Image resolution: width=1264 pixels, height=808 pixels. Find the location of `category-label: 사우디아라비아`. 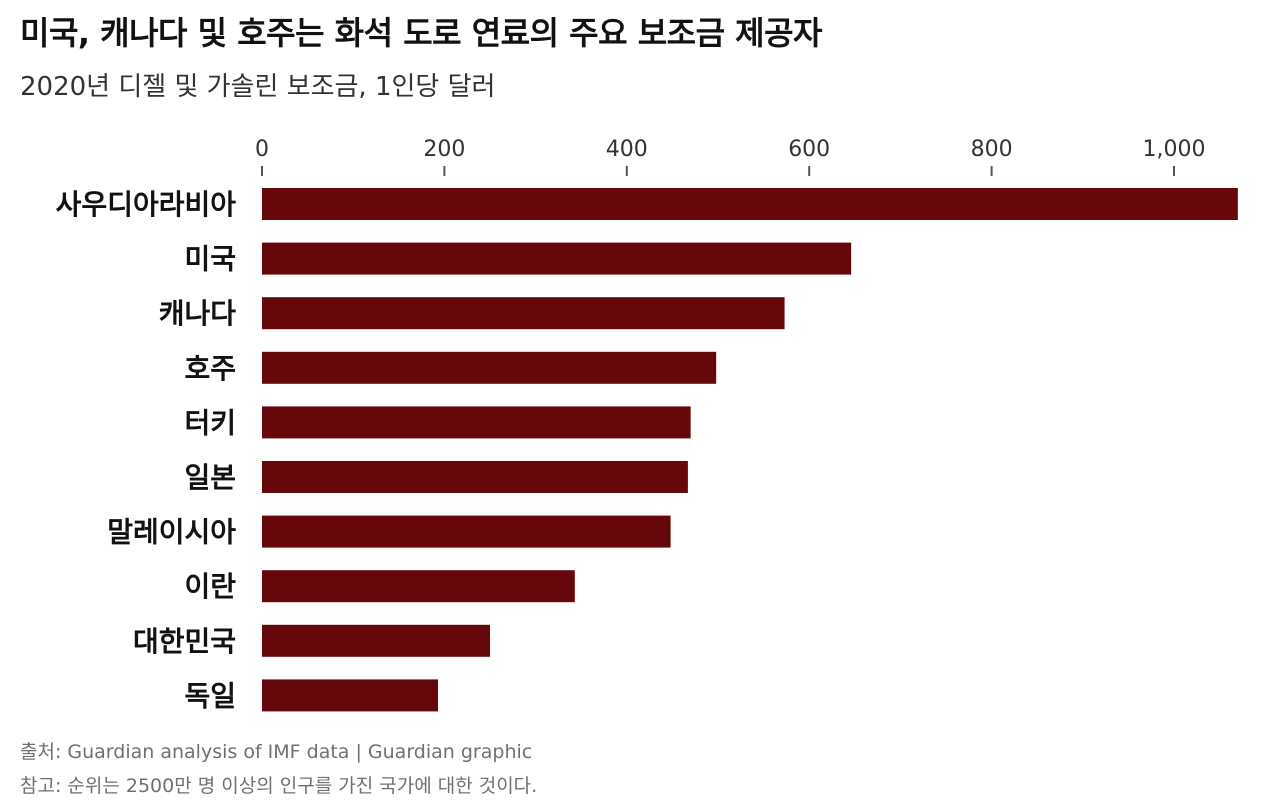

category-label: 사우디아라비아 is located at coordinates (146, 204).